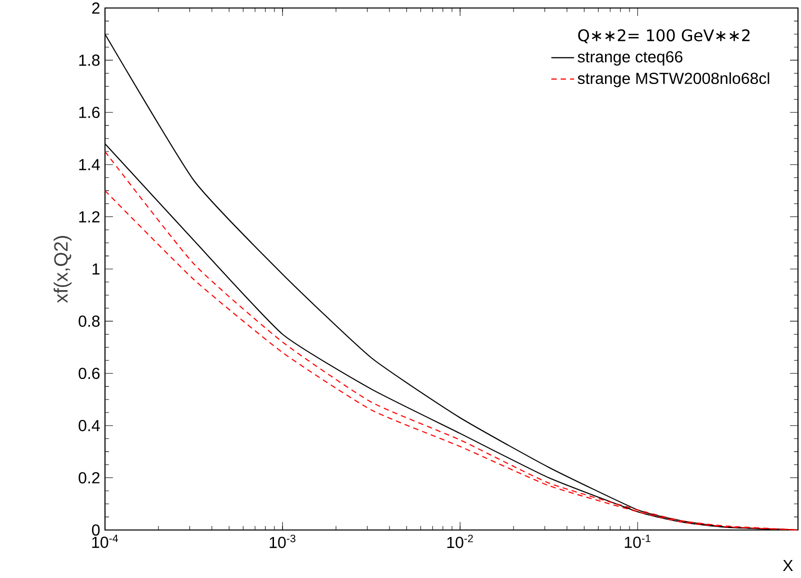 The image size is (801, 578). Describe the element at coordinates (96, 530) in the screenshot. I see `y-tick-label: 0` at that location.